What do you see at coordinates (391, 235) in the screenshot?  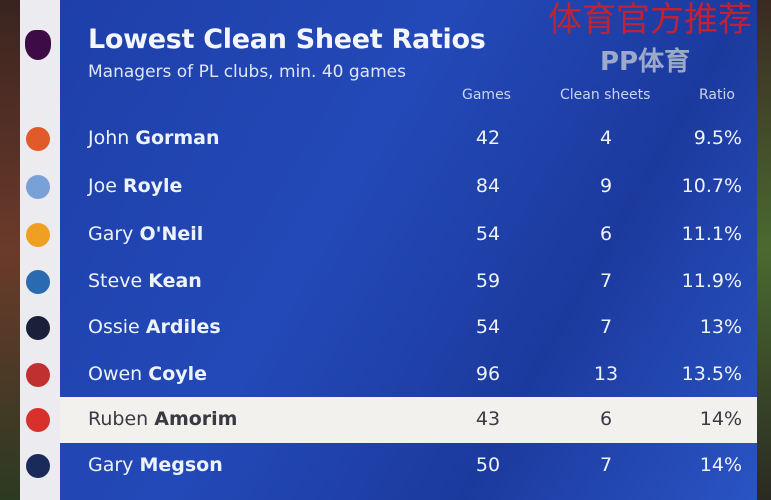 I see `table-row: Gary O'Neil 54 6 11.1%` at bounding box center [391, 235].